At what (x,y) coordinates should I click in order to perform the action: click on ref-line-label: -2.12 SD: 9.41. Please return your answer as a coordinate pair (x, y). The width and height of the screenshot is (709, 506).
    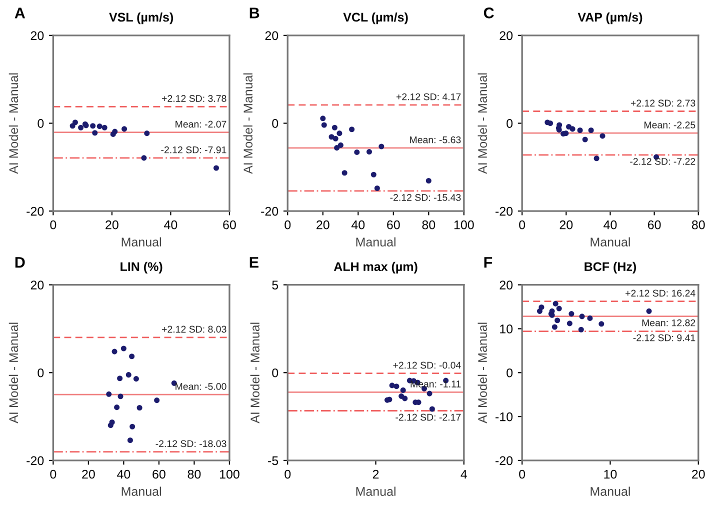
    Looking at the image, I should click on (664, 338).